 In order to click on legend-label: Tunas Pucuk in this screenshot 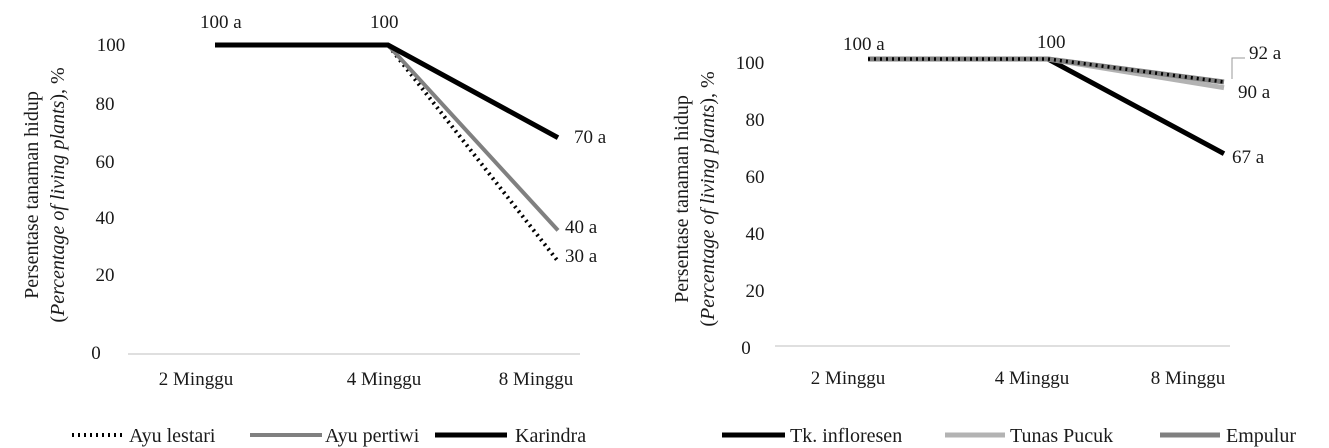, I will do `click(1061, 436)`.